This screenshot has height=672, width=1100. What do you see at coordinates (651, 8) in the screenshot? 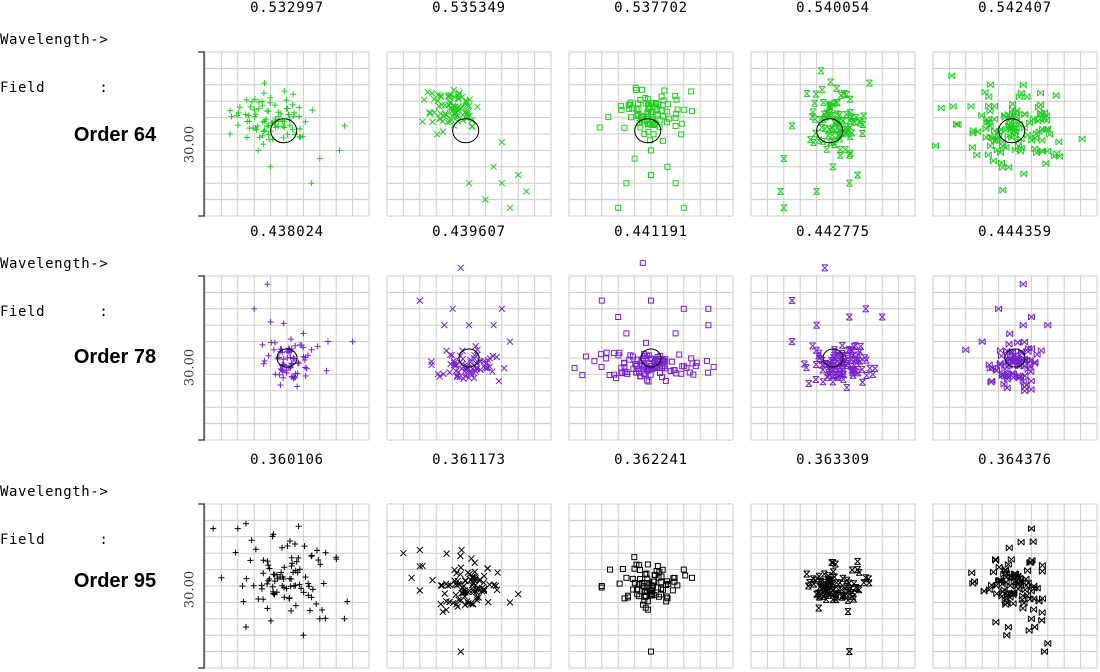
I see `wavelength-value: 0.537702` at bounding box center [651, 8].